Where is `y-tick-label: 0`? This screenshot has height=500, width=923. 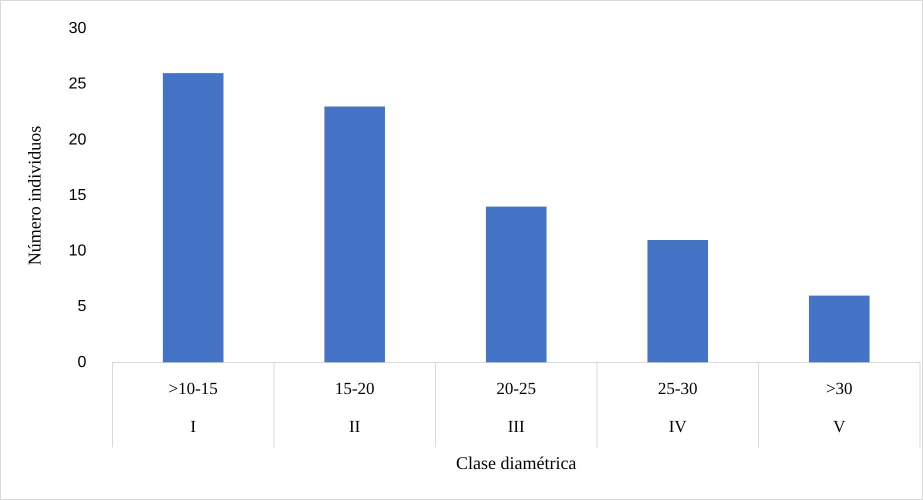 y-tick-label: 0 is located at coordinates (81, 362).